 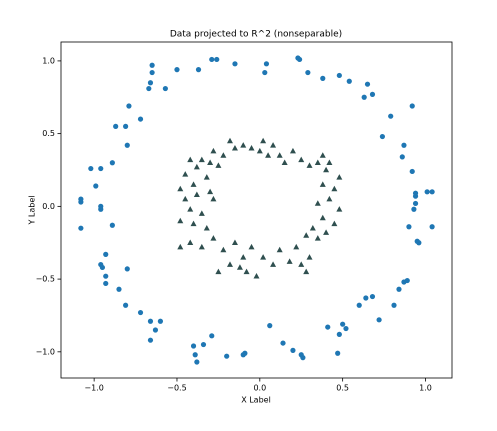 What do you see at coordinates (342, 388) in the screenshot?
I see `x-tick-label: 0.5` at bounding box center [342, 388].